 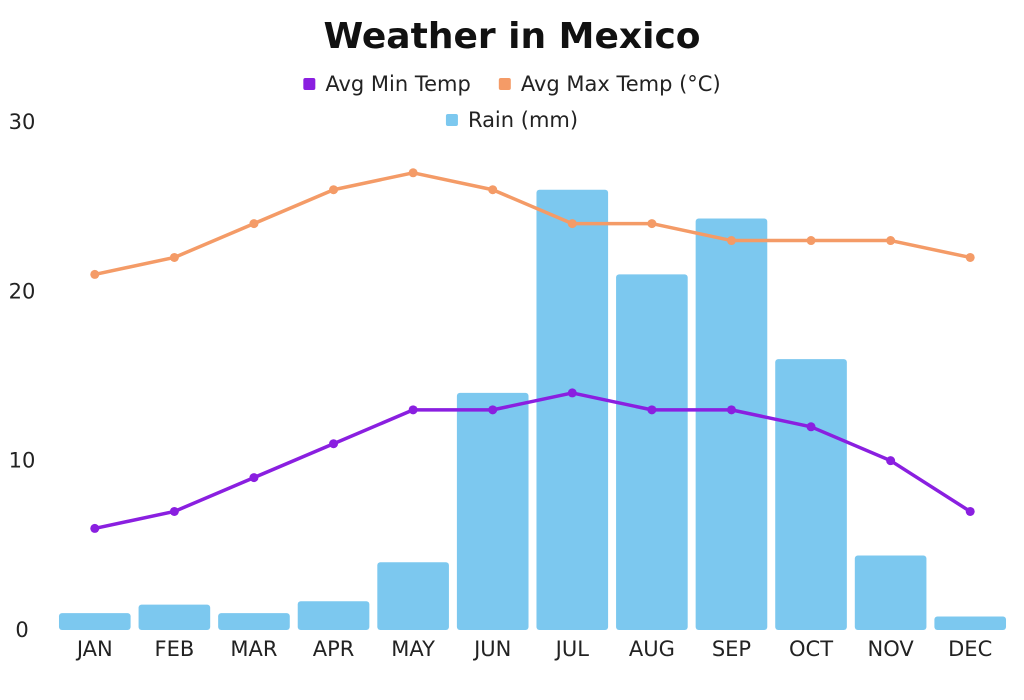 What do you see at coordinates (94, 649) in the screenshot?
I see `x-tick-label: JAN` at bounding box center [94, 649].